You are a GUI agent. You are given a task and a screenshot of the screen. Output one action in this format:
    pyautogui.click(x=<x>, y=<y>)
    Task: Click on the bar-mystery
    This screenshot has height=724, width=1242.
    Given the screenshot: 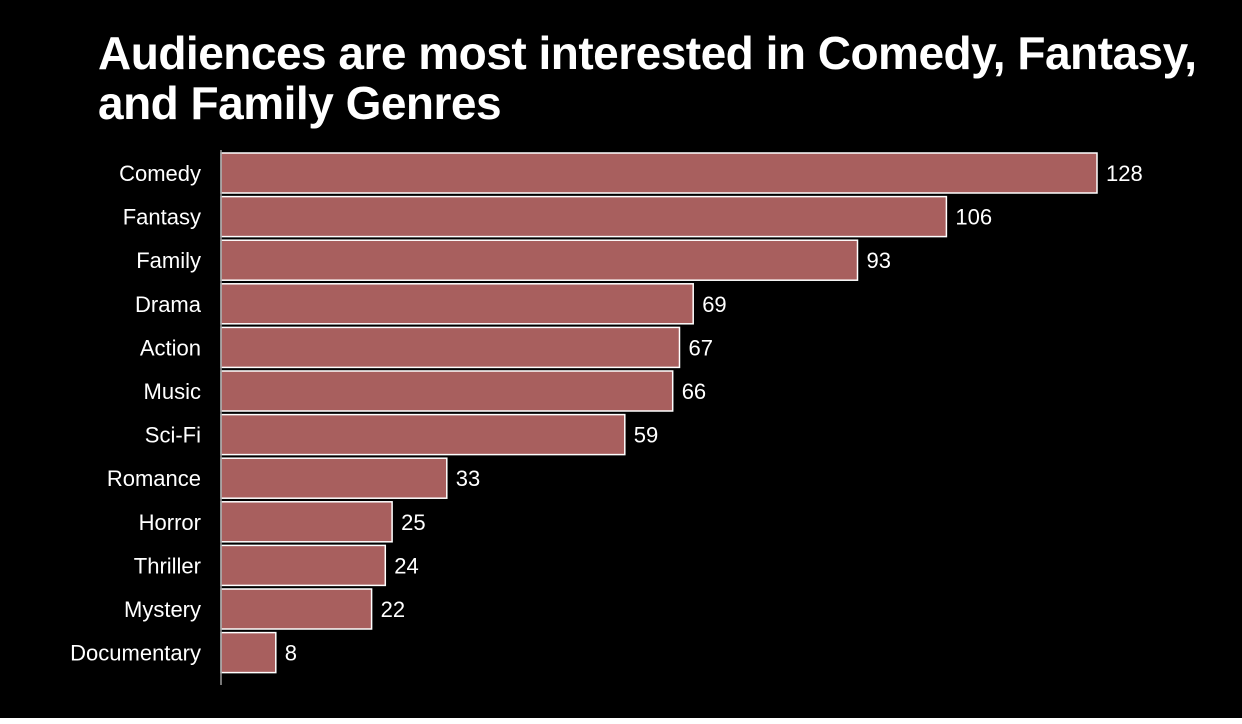 What is the action you would take?
    pyautogui.click(x=296, y=609)
    